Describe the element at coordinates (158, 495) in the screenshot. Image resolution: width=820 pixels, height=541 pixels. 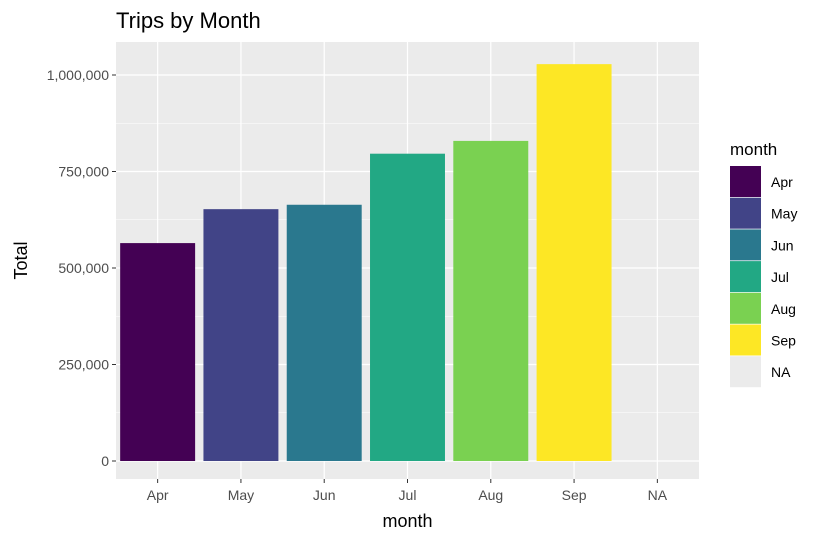
I see `x-tick-label: Apr` at that location.